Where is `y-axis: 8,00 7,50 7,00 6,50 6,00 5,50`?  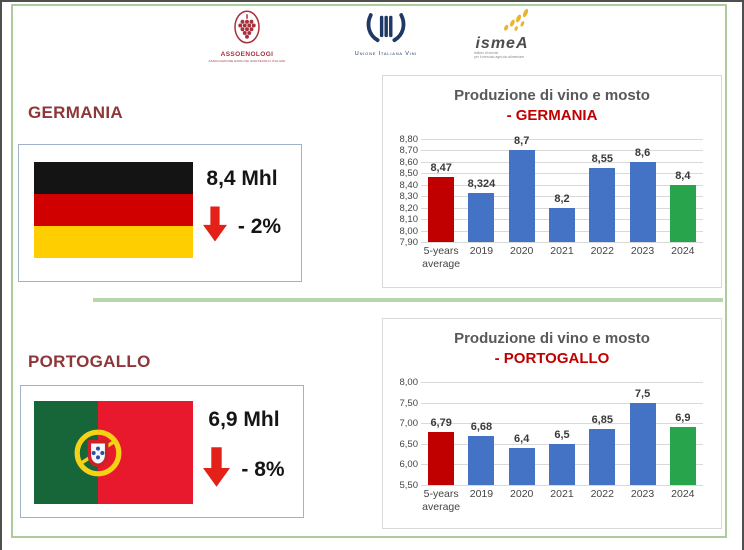 y-axis: 8,00 7,50 7,00 6,50 6,00 5,50 is located at coordinates (405, 434).